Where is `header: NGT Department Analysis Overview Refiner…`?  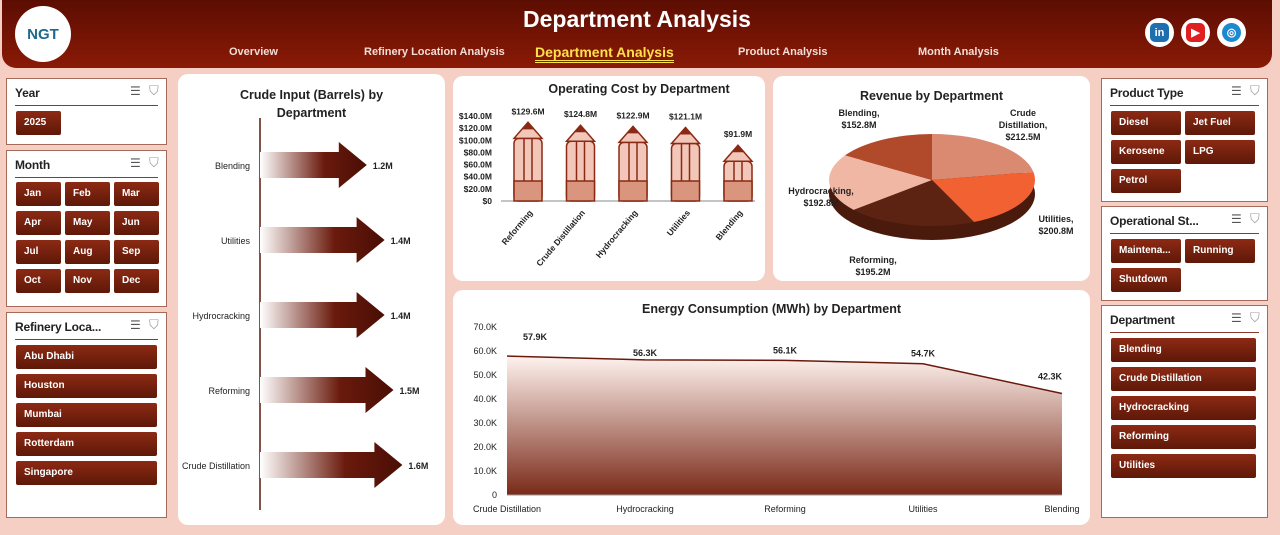
header: NGT Department Analysis Overview Refiner… is located at coordinates (637, 34).